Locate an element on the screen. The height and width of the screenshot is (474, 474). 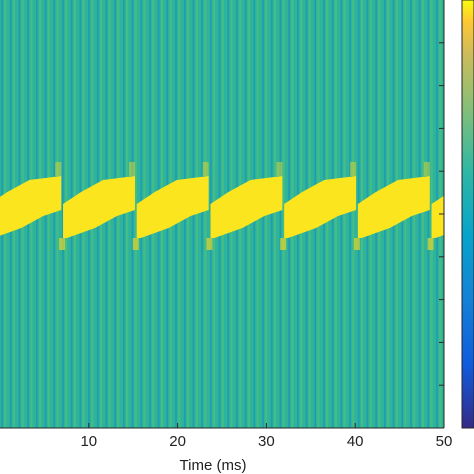
y-ticks is located at coordinates (441, 214).